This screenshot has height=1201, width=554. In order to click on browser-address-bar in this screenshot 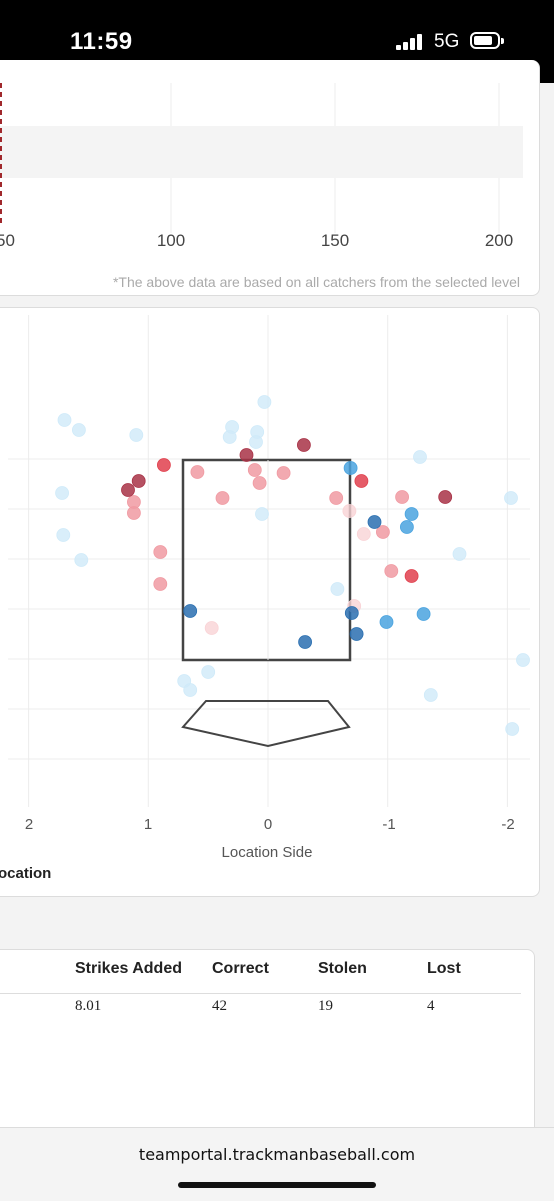, I will do `click(277, 1164)`.